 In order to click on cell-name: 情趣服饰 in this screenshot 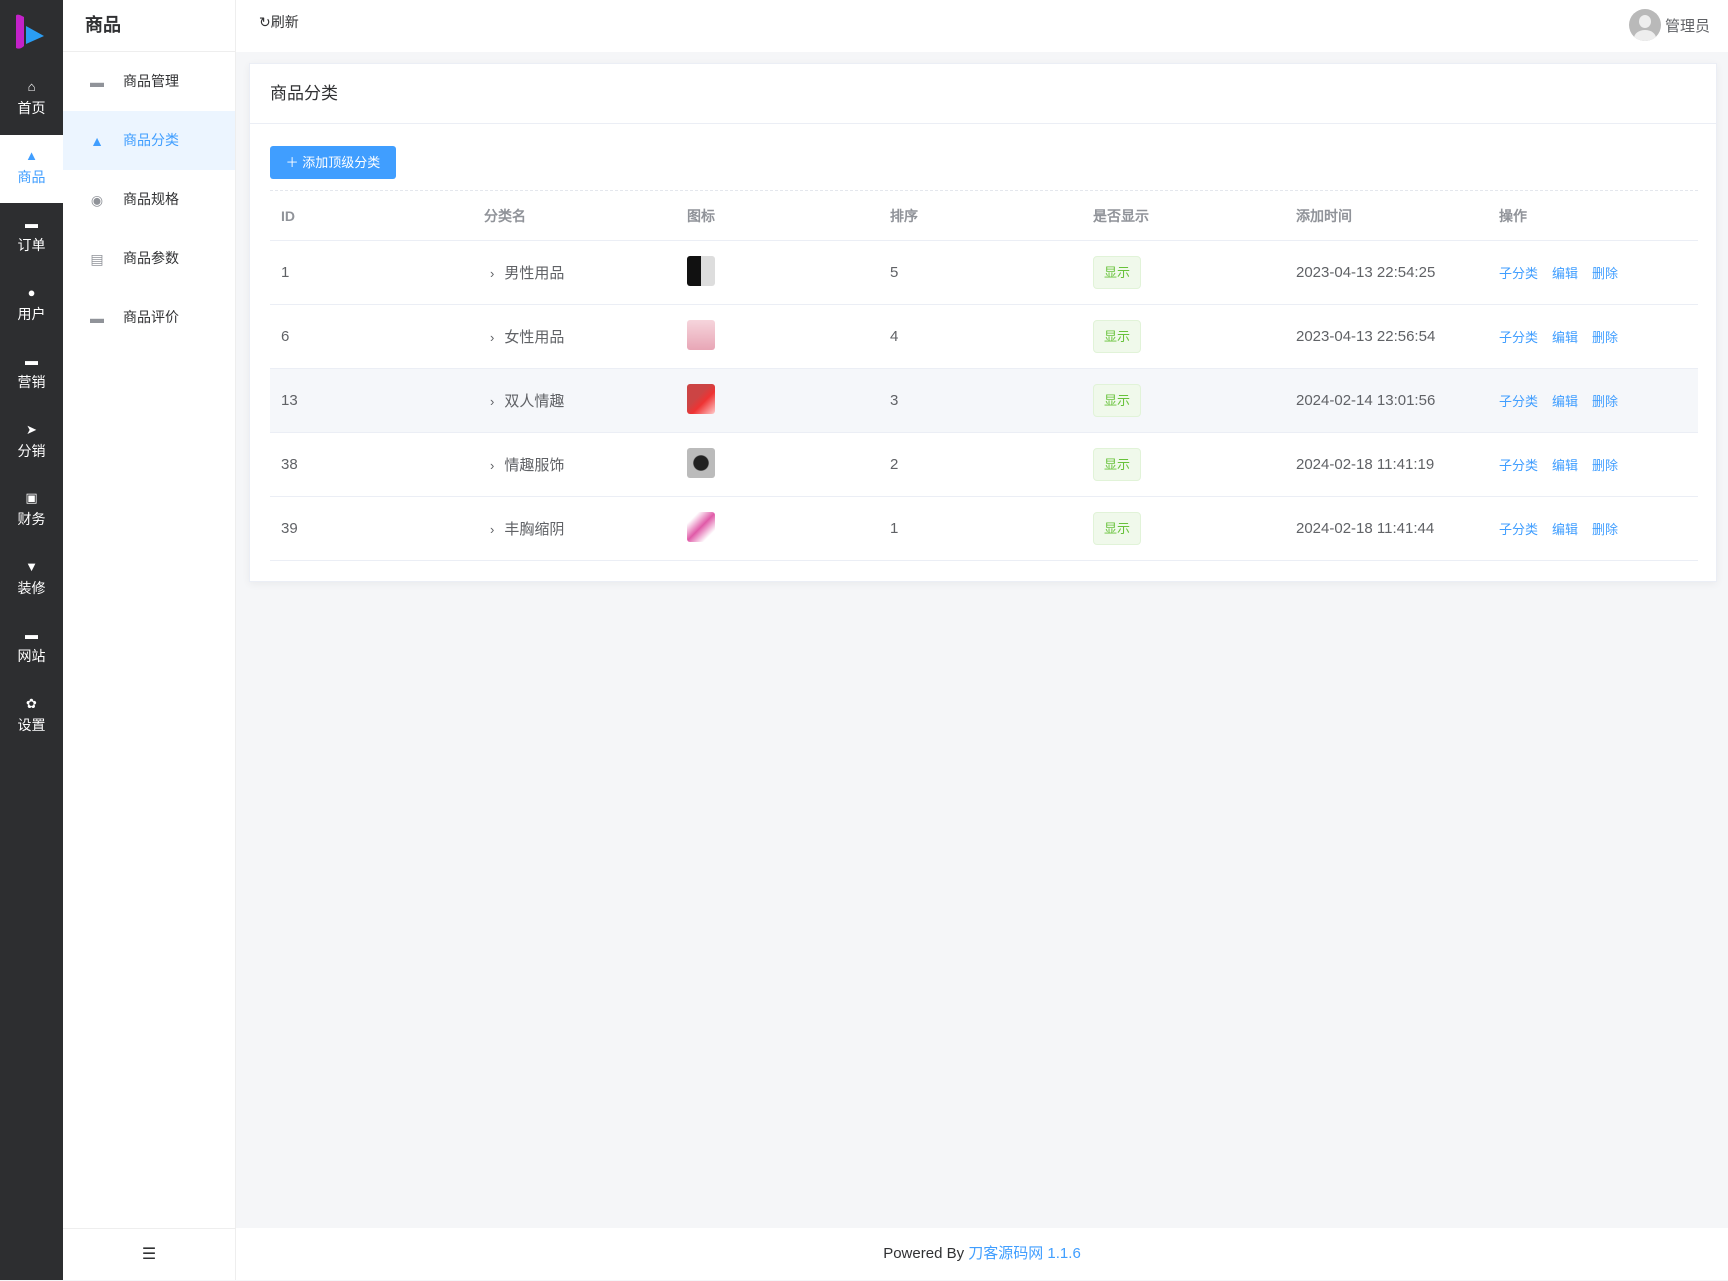, I will do `click(534, 465)`.